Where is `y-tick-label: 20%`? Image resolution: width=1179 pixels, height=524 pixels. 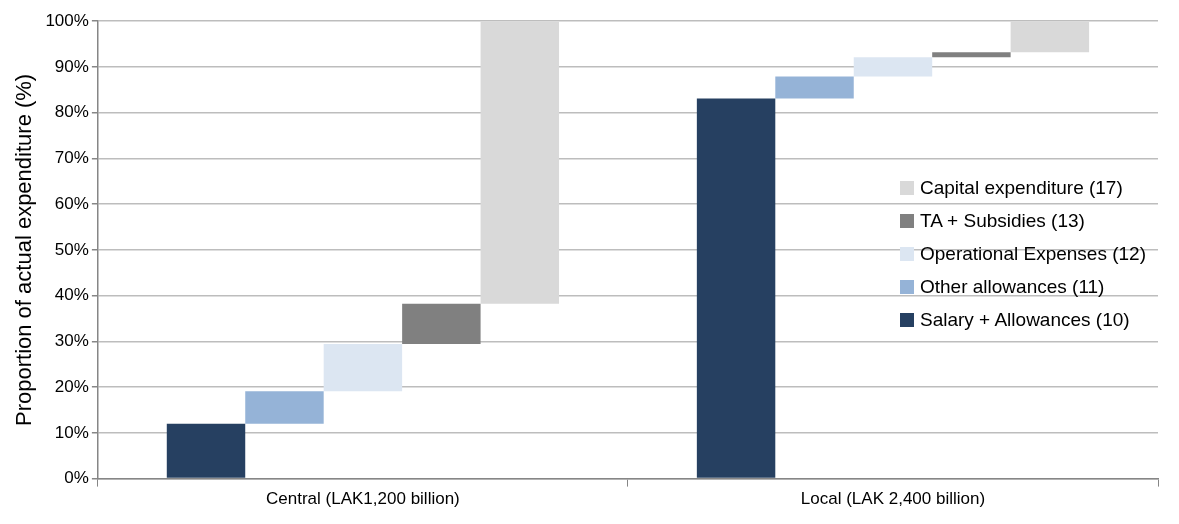
y-tick-label: 20% is located at coordinates (71, 386).